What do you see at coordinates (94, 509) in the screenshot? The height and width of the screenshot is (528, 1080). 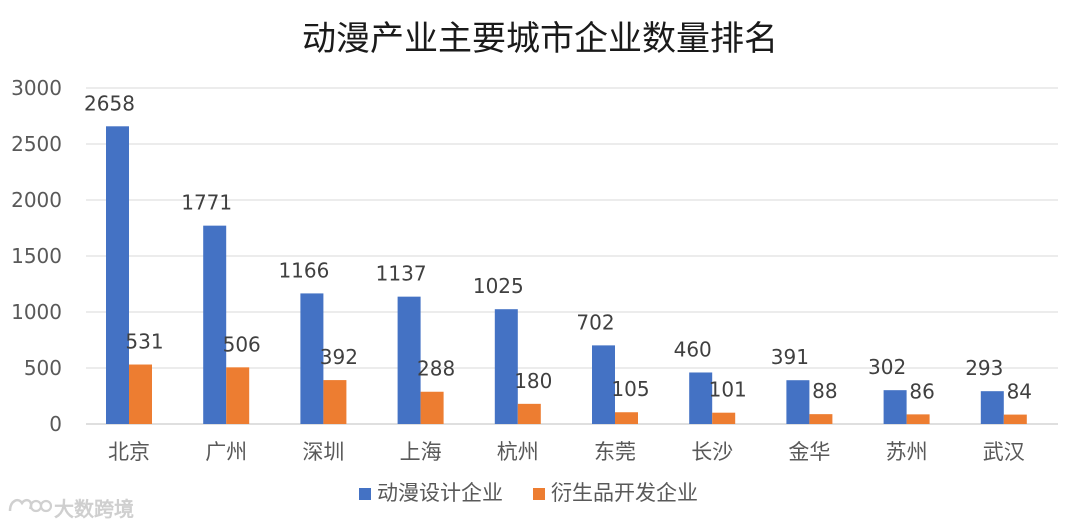 I see `watermark-text: 大数跨境` at bounding box center [94, 509].